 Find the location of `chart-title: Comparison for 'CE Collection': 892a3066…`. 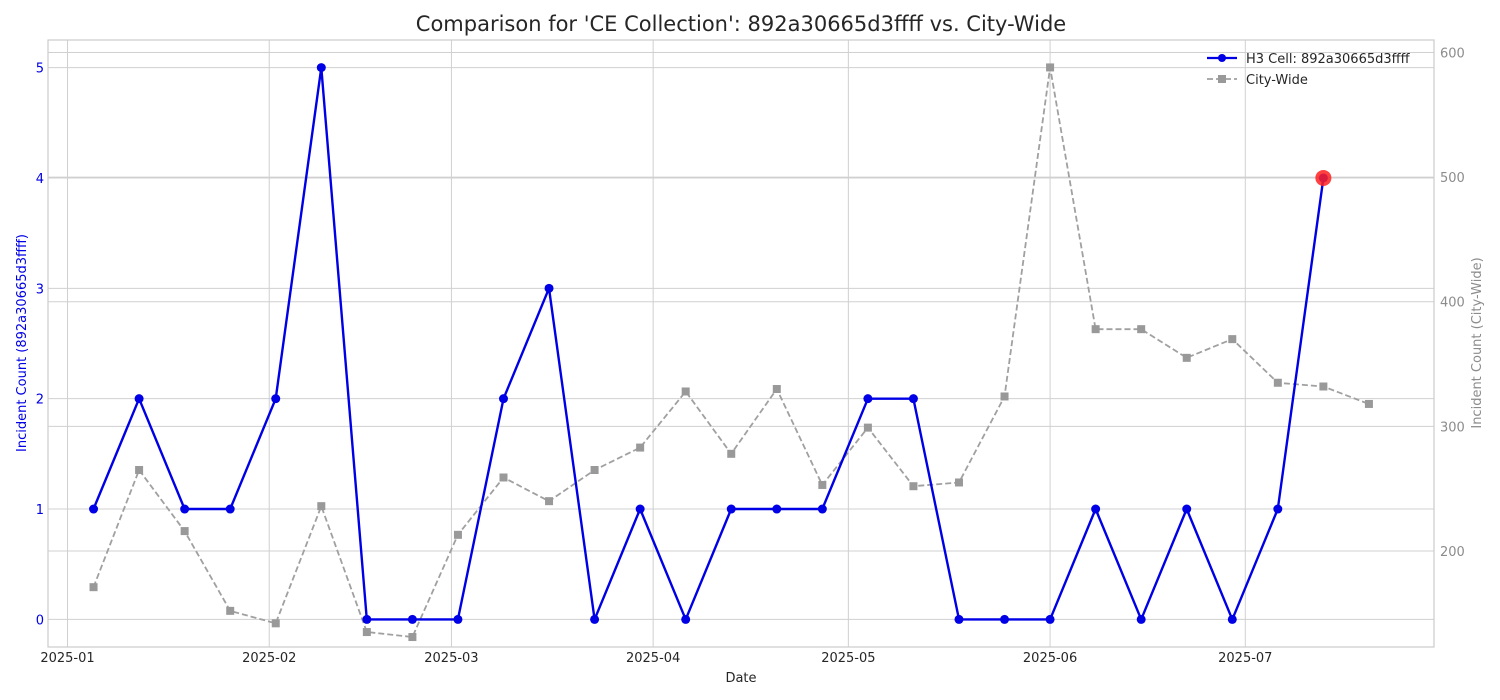

chart-title: Comparison for 'CE Collection': 892a3066… is located at coordinates (741, 24).